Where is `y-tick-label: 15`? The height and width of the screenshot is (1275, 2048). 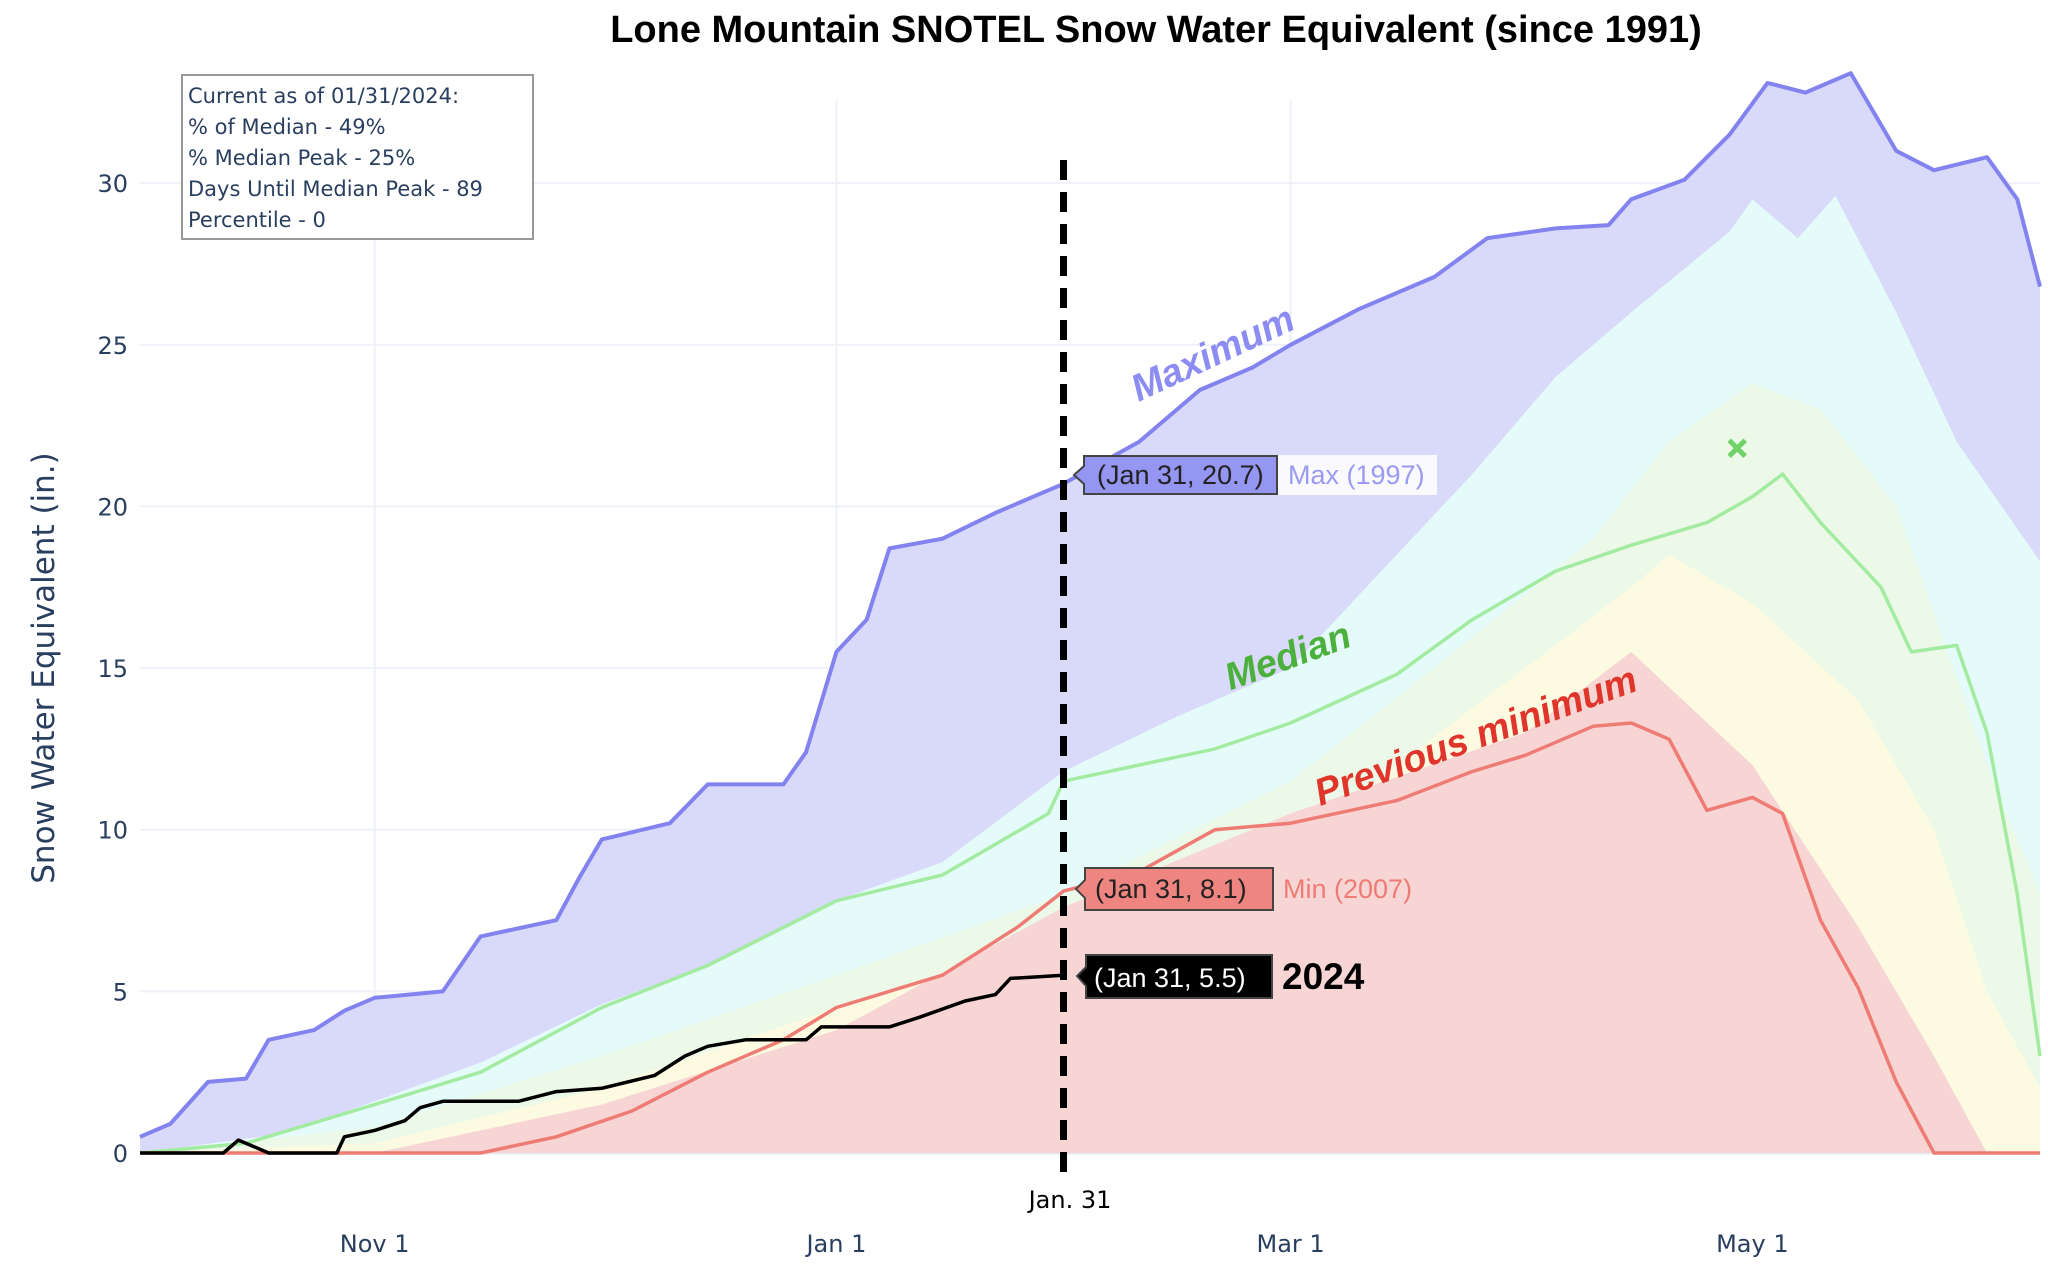 y-tick-label: 15 is located at coordinates (112, 669).